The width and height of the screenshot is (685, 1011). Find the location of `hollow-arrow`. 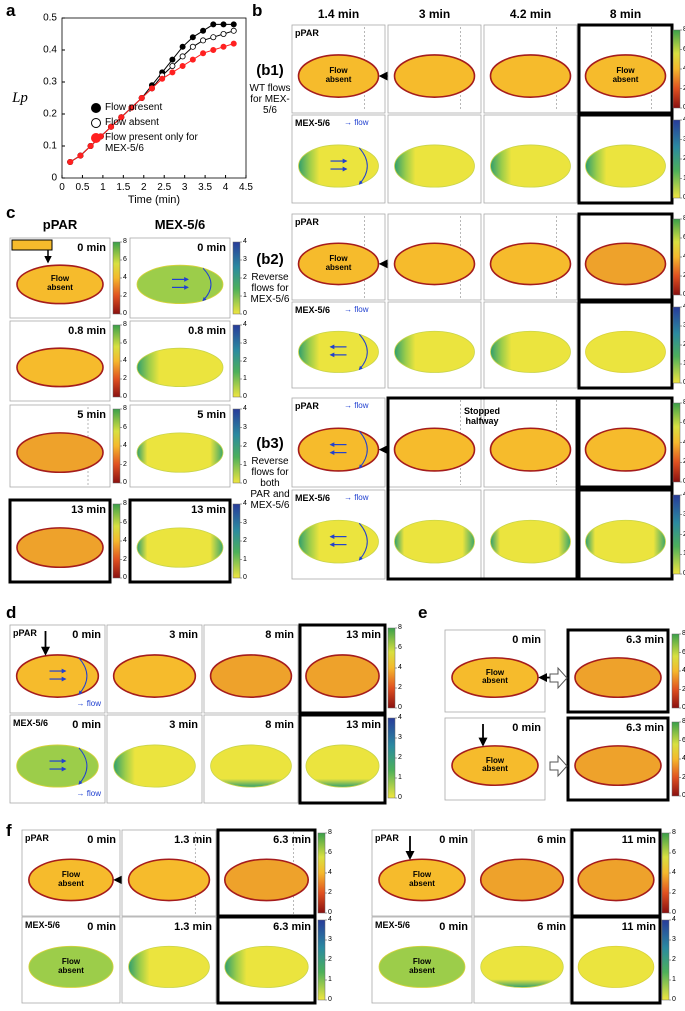

hollow-arrow is located at coordinates (558, 678).